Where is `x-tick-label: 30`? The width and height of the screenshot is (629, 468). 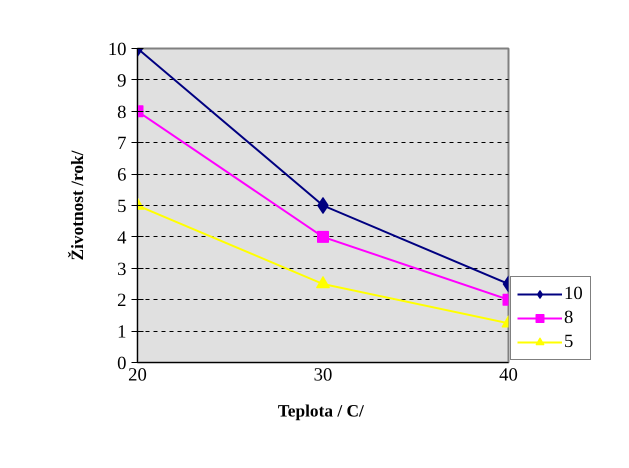
x-tick-label: 30 is located at coordinates (323, 375).